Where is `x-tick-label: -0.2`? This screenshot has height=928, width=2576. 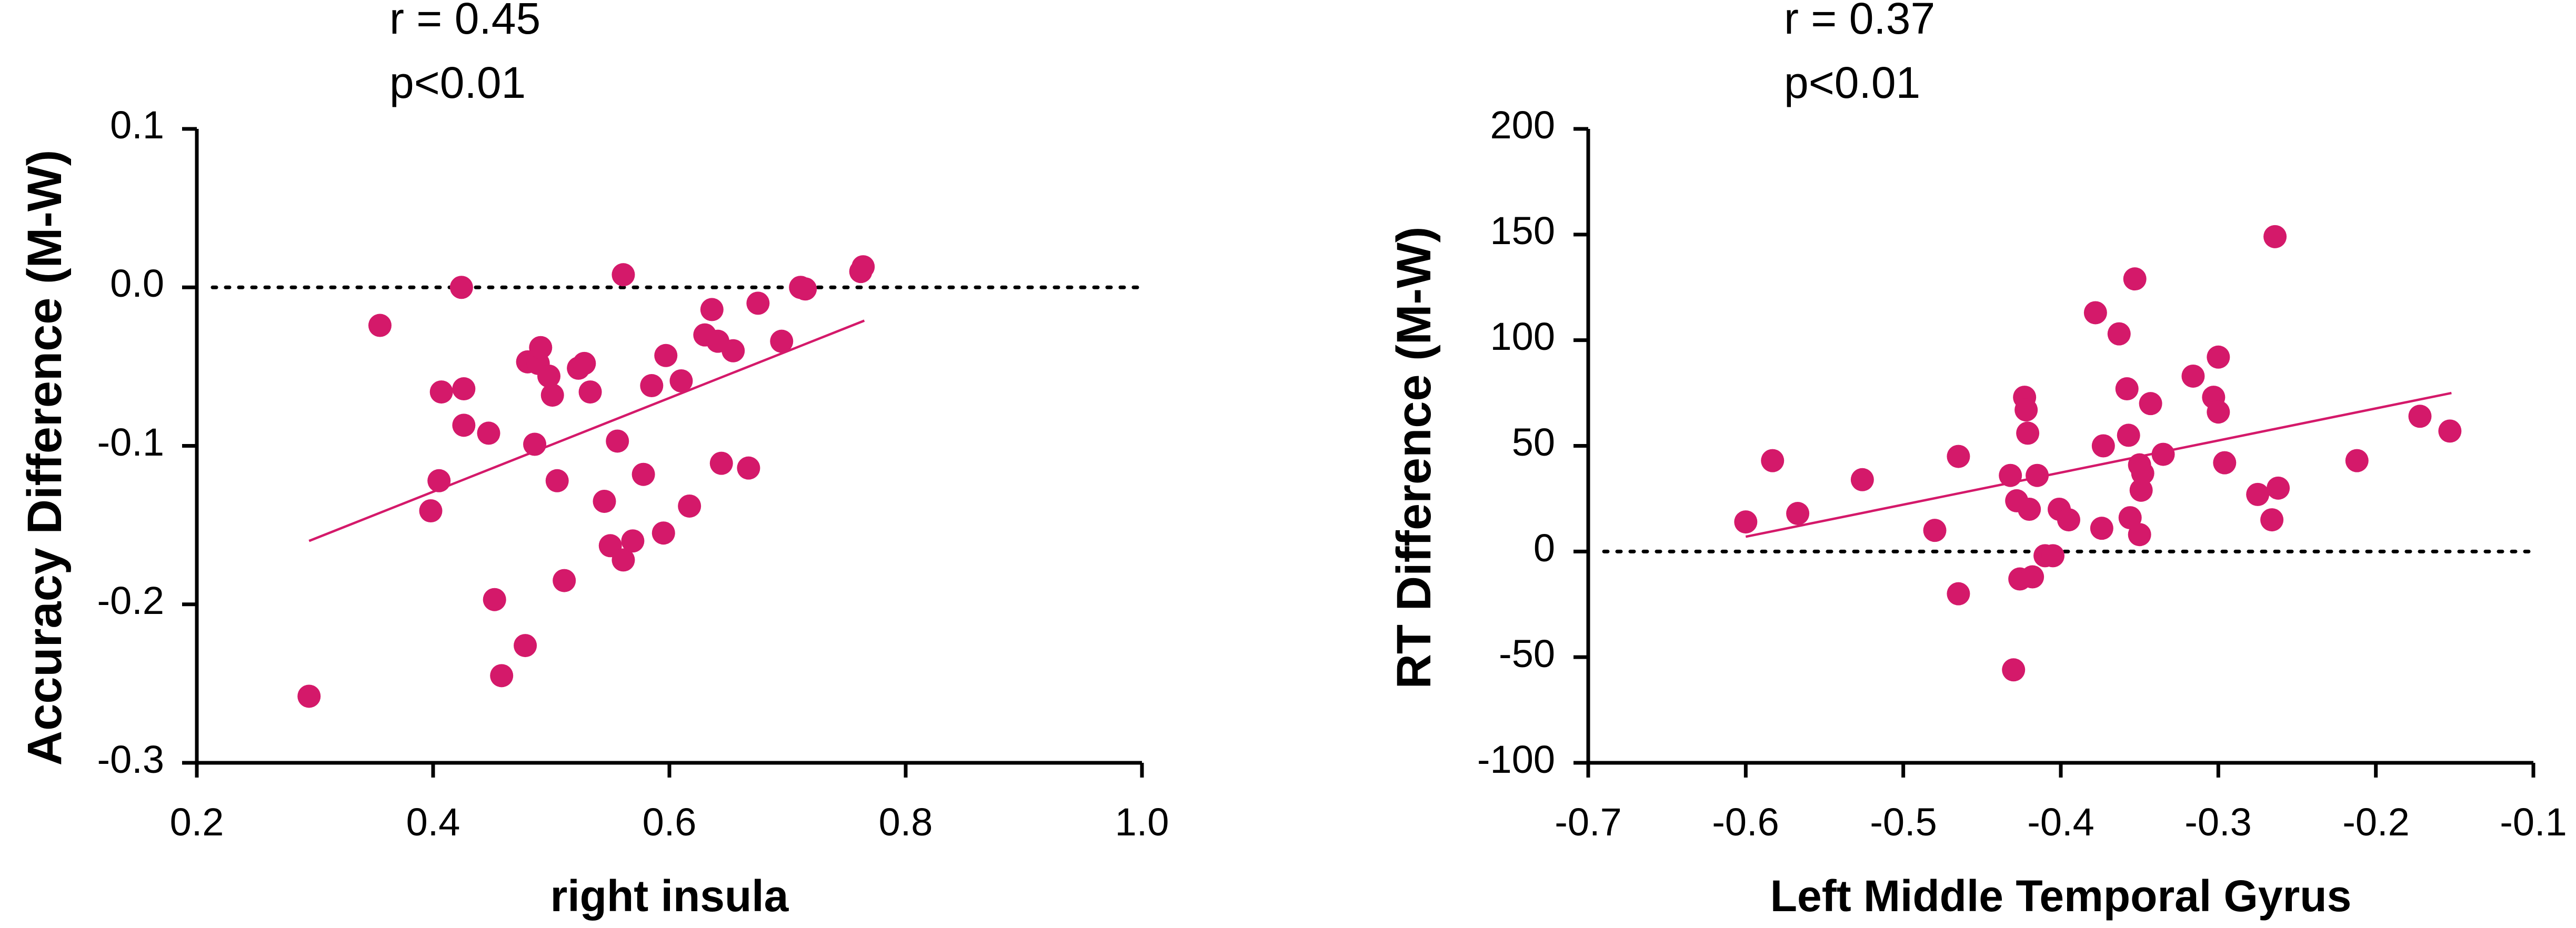
x-tick-label: -0.2 is located at coordinates (2376, 822).